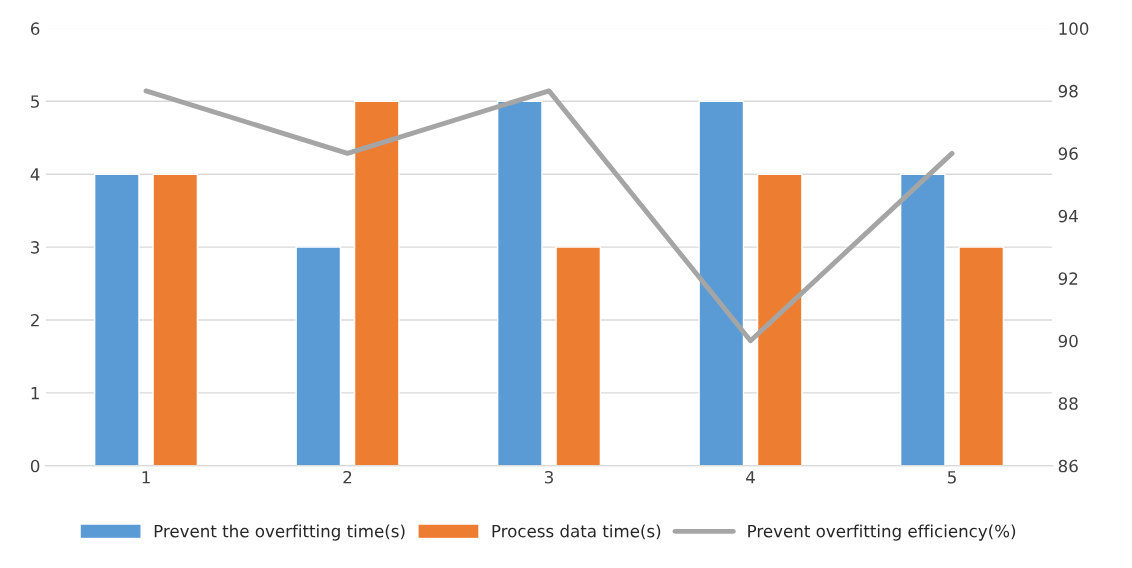 The image size is (1132, 568). I want to click on y2-tick-label: 86, so click(1068, 466).